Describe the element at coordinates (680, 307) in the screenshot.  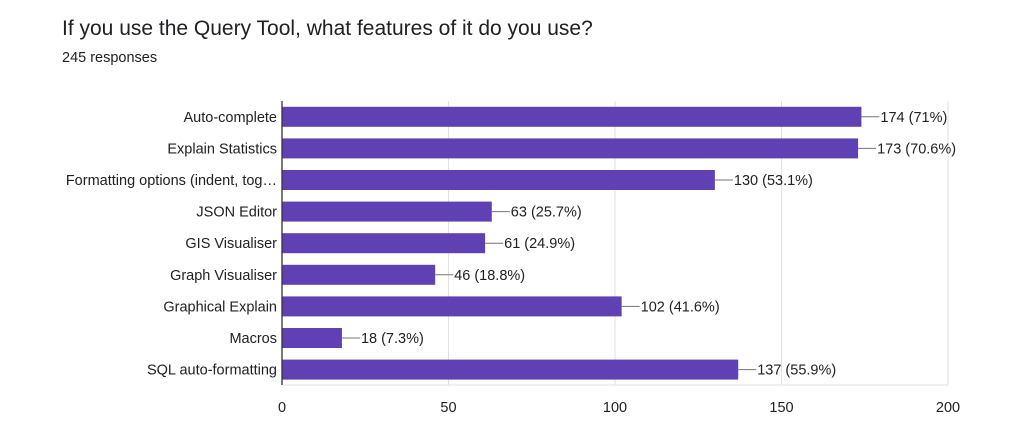
I see `data-label: 102 (41.6%)` at that location.